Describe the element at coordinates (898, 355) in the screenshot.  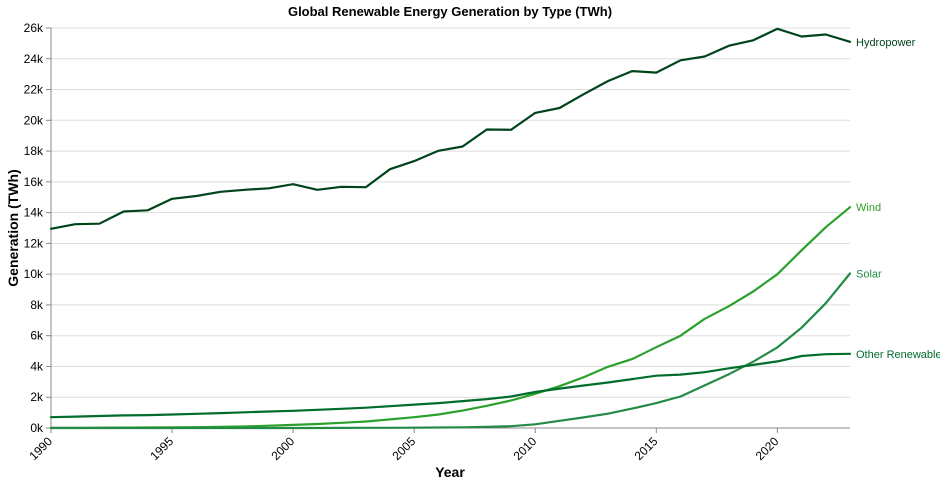
I see `series-label-other-renewables: Other Renewables` at that location.